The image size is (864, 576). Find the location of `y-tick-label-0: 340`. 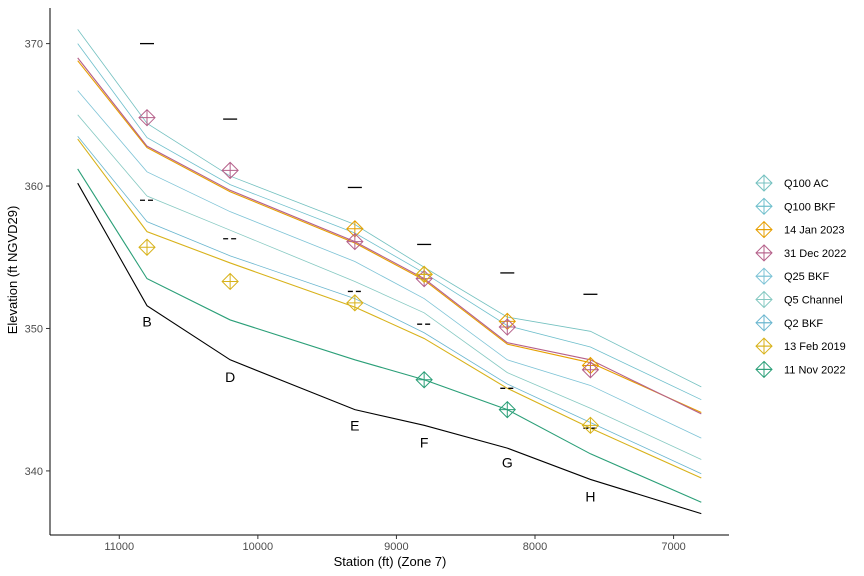

y-tick-label-0: 340 is located at coordinates (34, 472).